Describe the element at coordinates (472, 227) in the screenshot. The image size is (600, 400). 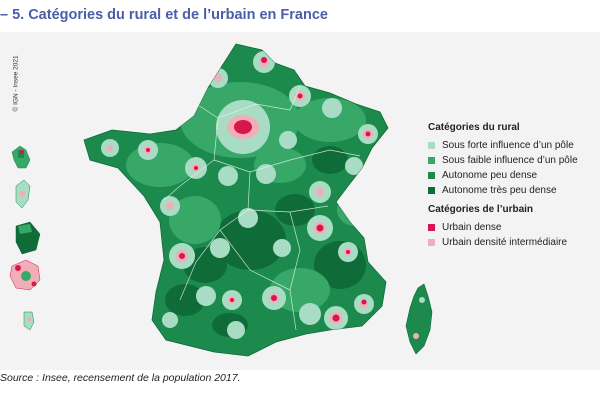
I see `legend-label: Urbain dense` at that location.